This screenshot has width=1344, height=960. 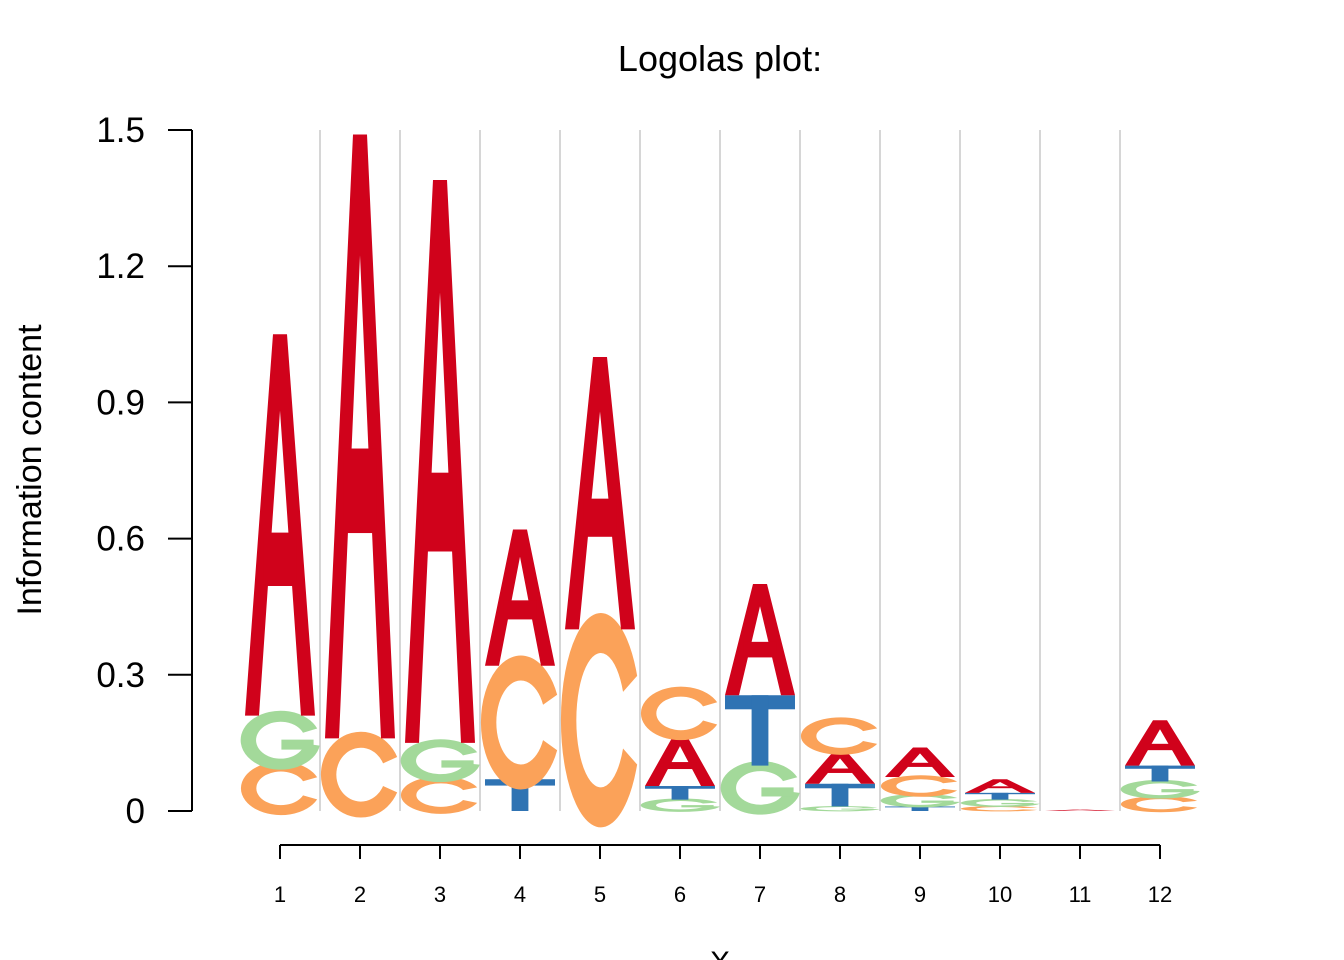 I want to click on x-tick-label: 12, so click(x=1160, y=894).